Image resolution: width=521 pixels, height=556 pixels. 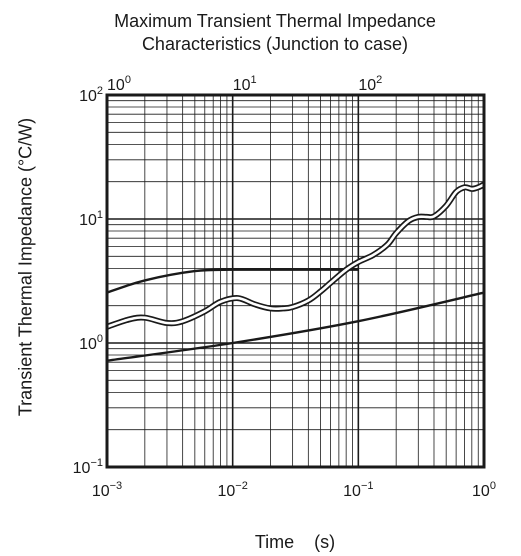 I want to click on x-axis-label: Time (s), so click(x=295, y=542).